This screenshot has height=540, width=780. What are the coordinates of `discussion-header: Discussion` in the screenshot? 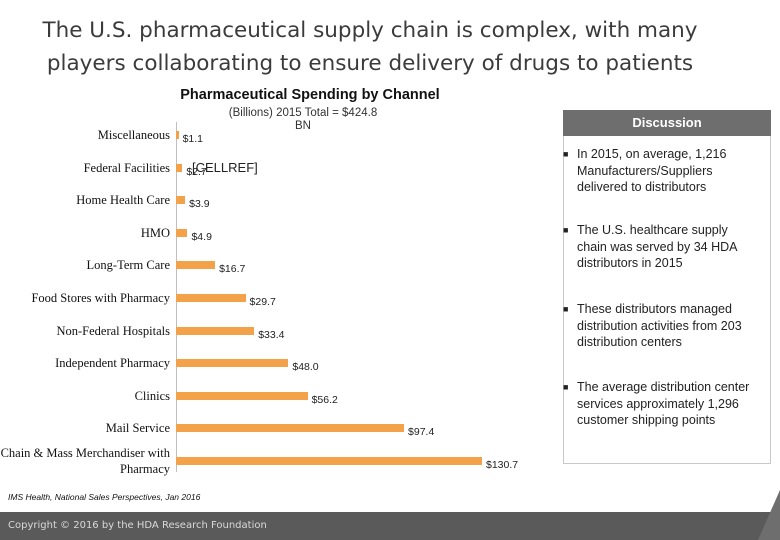 It's located at (667, 123).